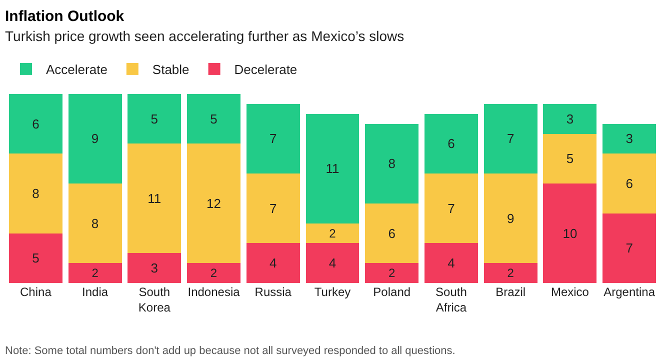  Describe the element at coordinates (204, 36) in the screenshot. I see `chart-subtitle: Turkish price growth seen accelerating further as Mexico’s slows` at that location.